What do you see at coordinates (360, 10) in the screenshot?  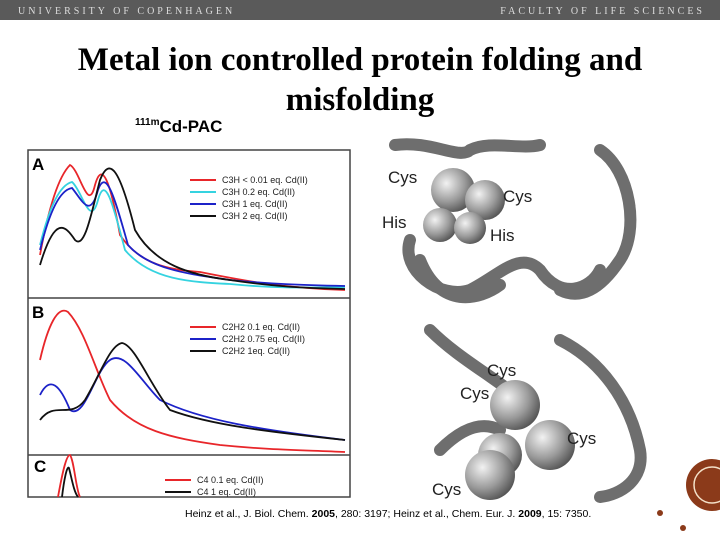 I see `header-bar` at bounding box center [360, 10].